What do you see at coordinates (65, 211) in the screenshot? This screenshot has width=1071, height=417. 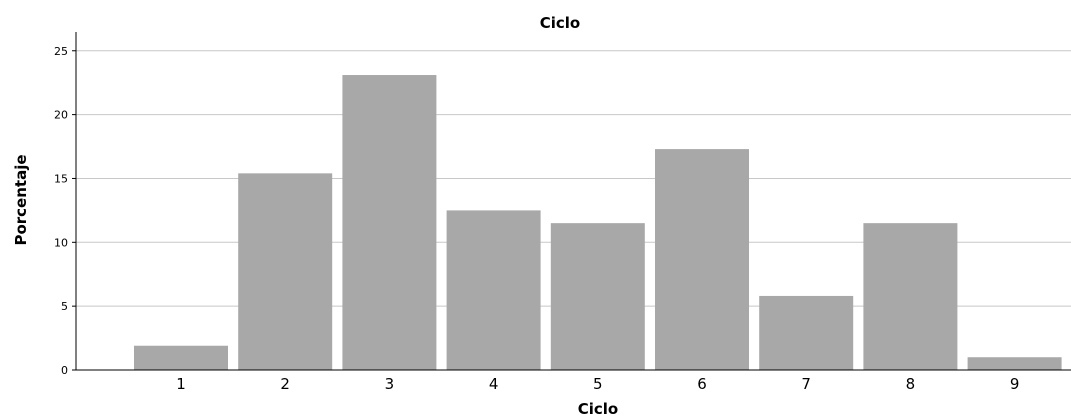 I see `y-axis-ticks: 0 5 10 15 20 25` at bounding box center [65, 211].